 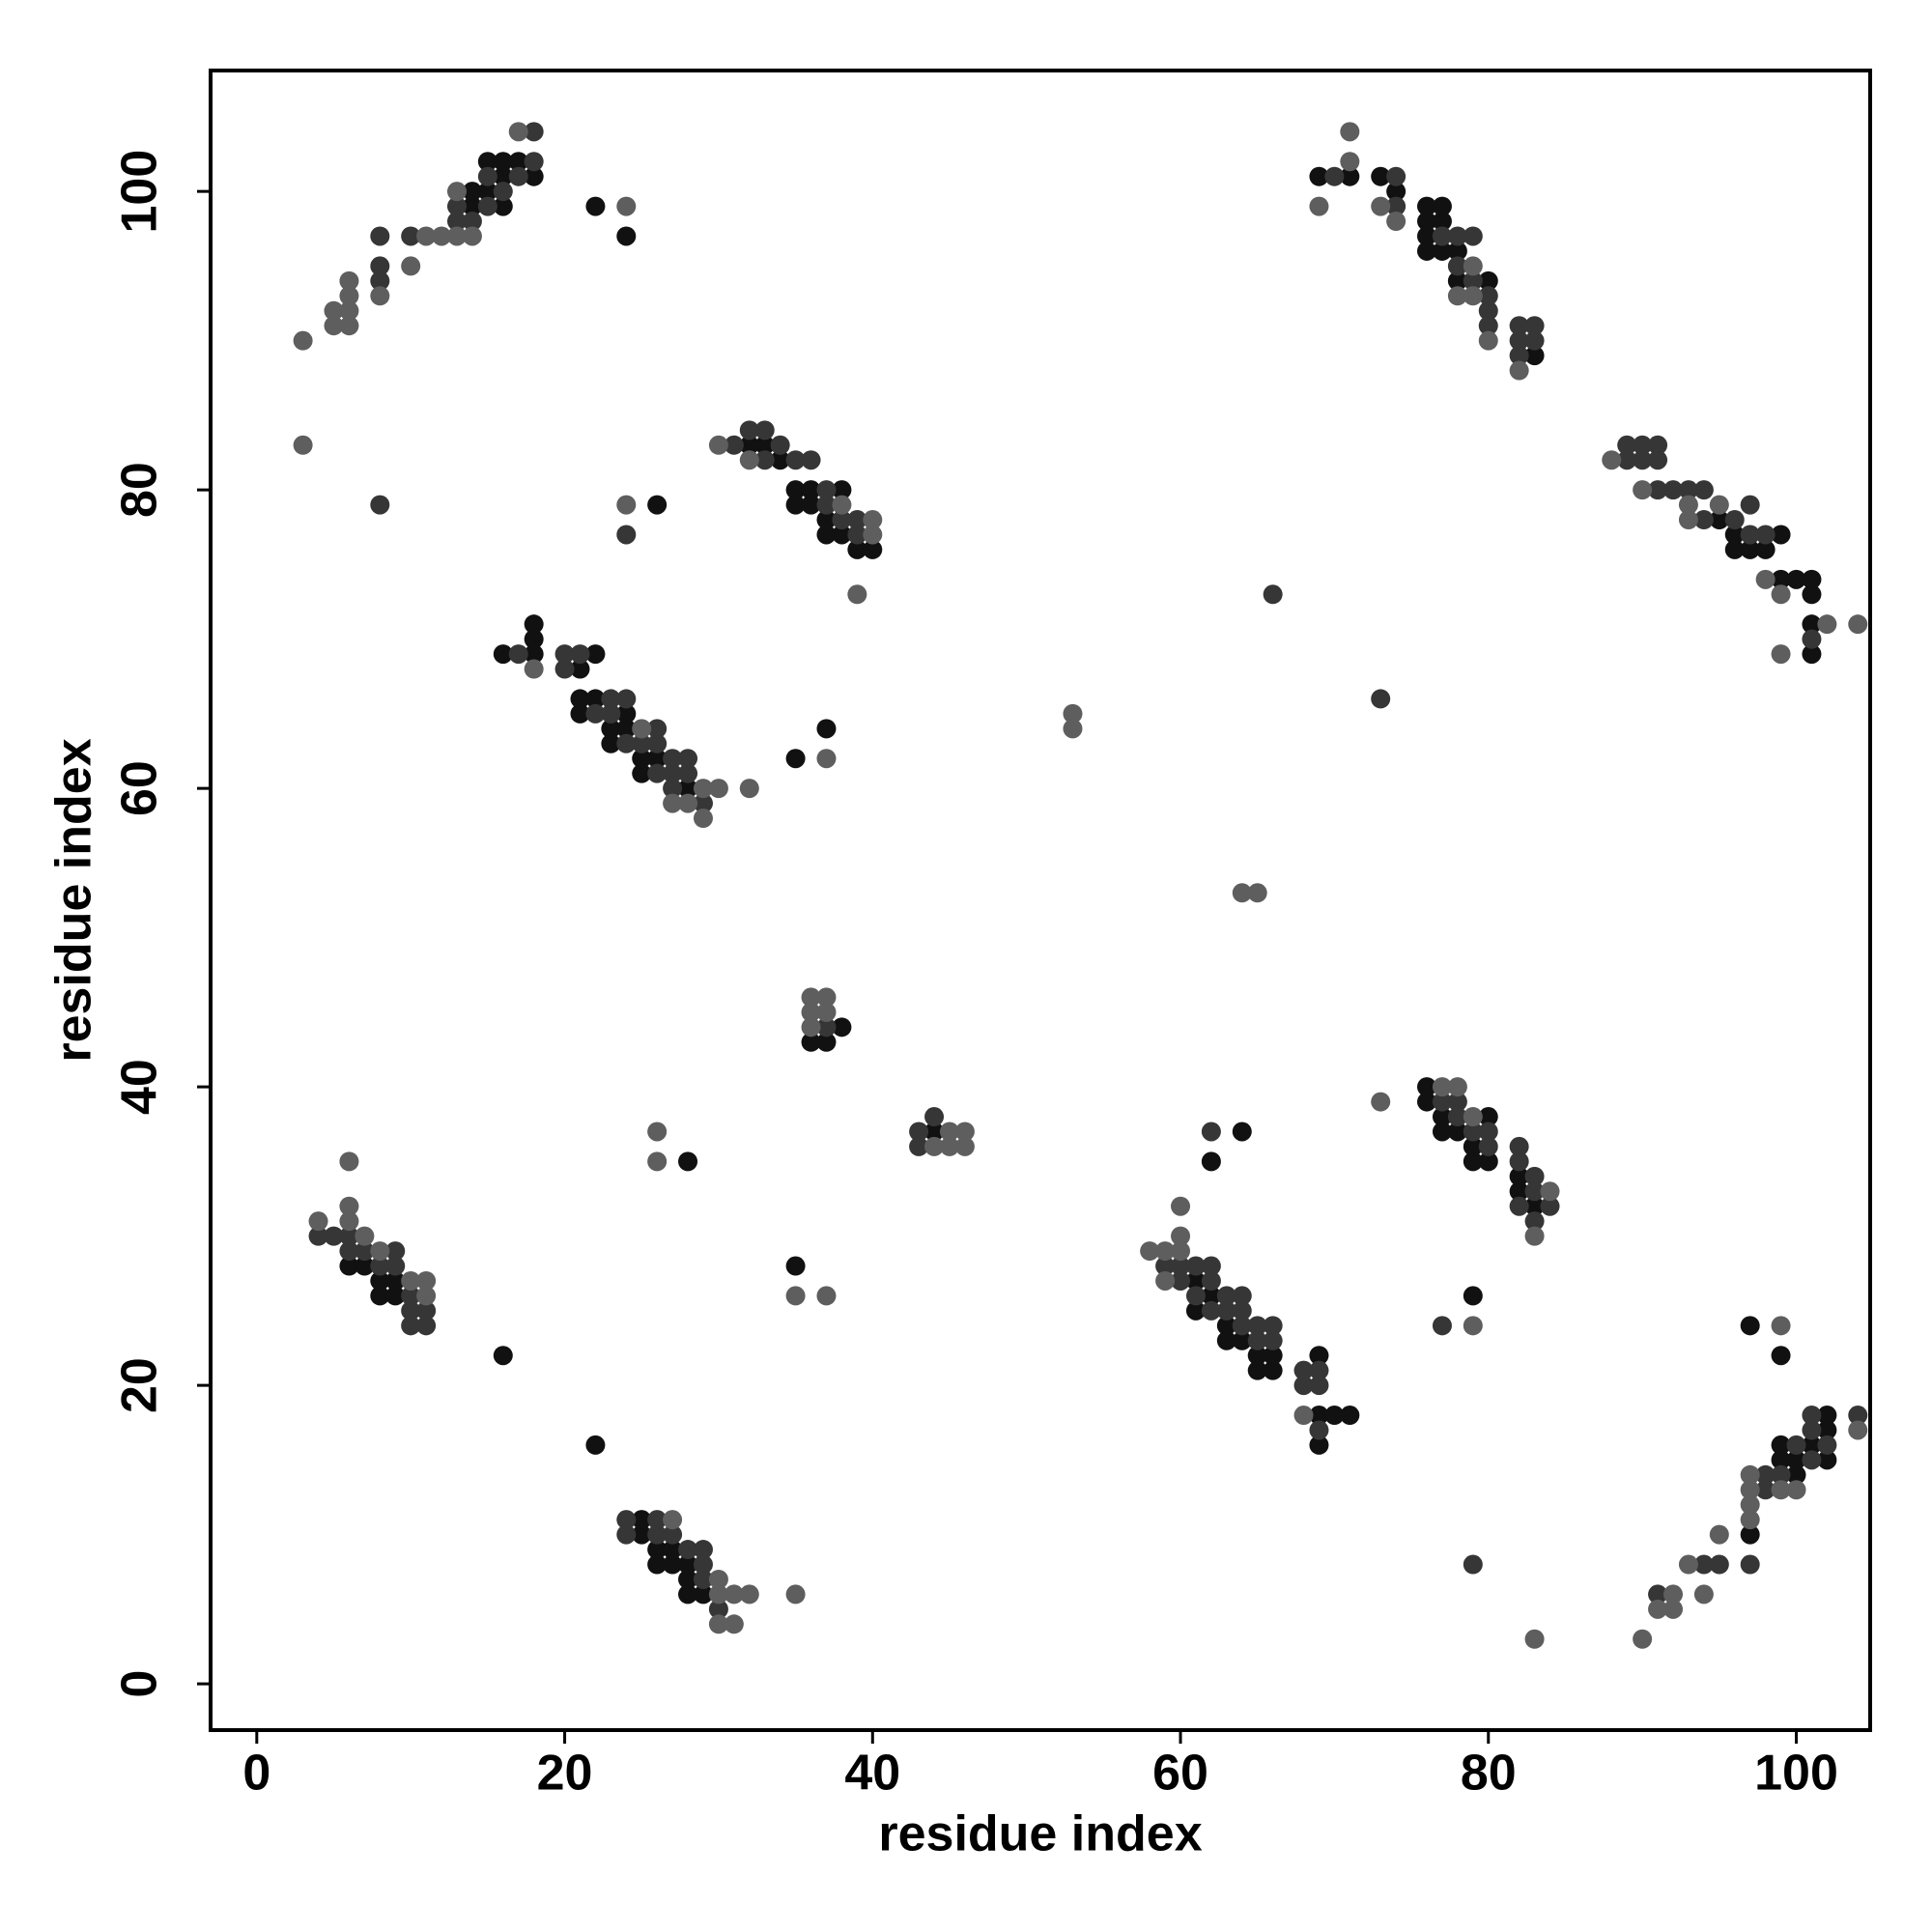 What do you see at coordinates (1040, 1834) in the screenshot?
I see `x-axis-title: residue index` at bounding box center [1040, 1834].